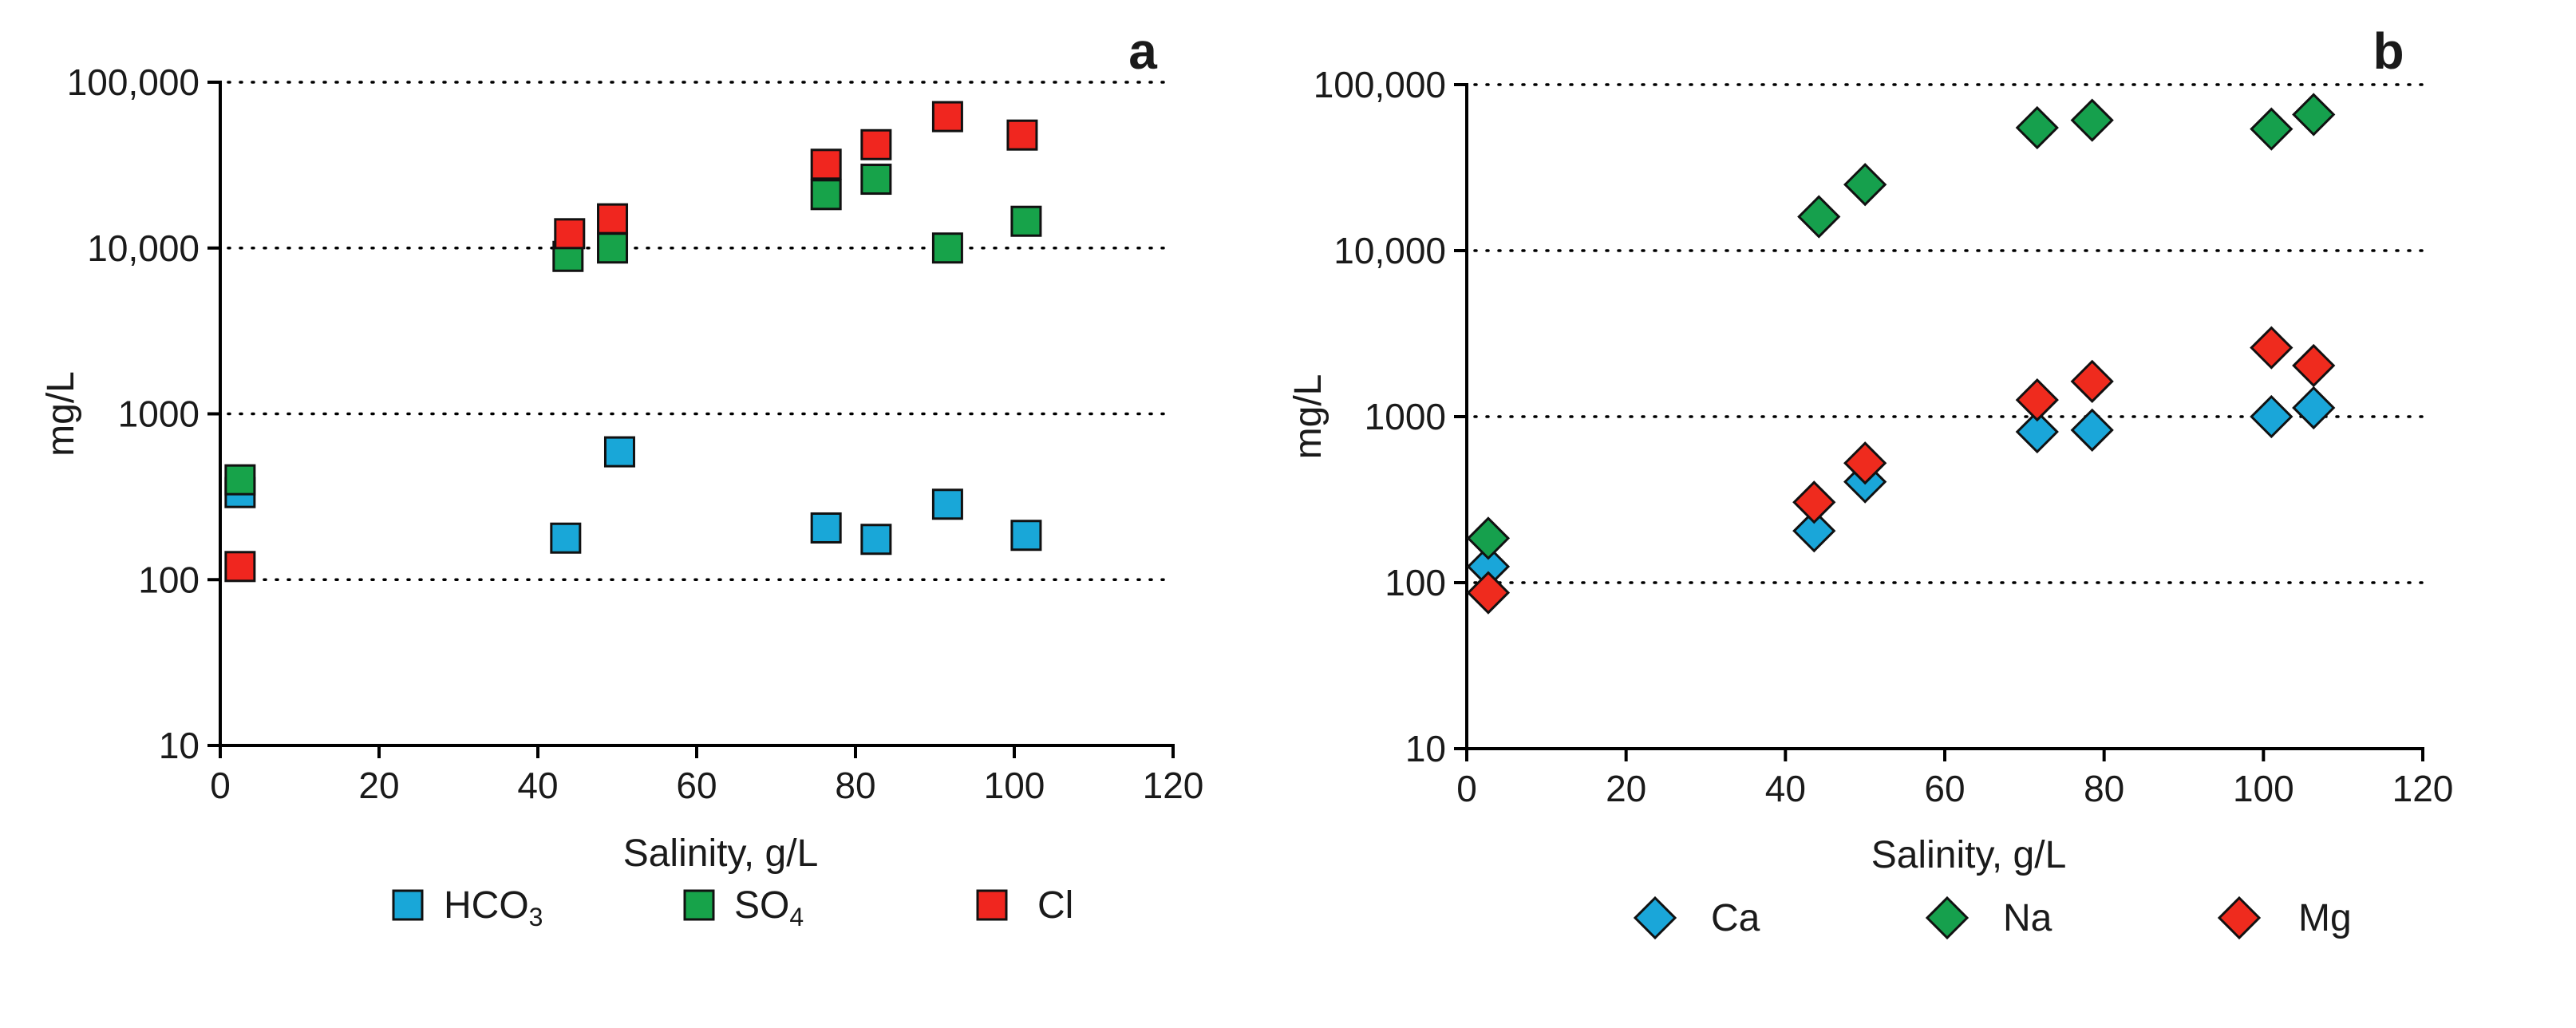 The image size is (2576, 1028). Describe the element at coordinates (2325, 918) in the screenshot. I see `legend-label: Mg` at that location.